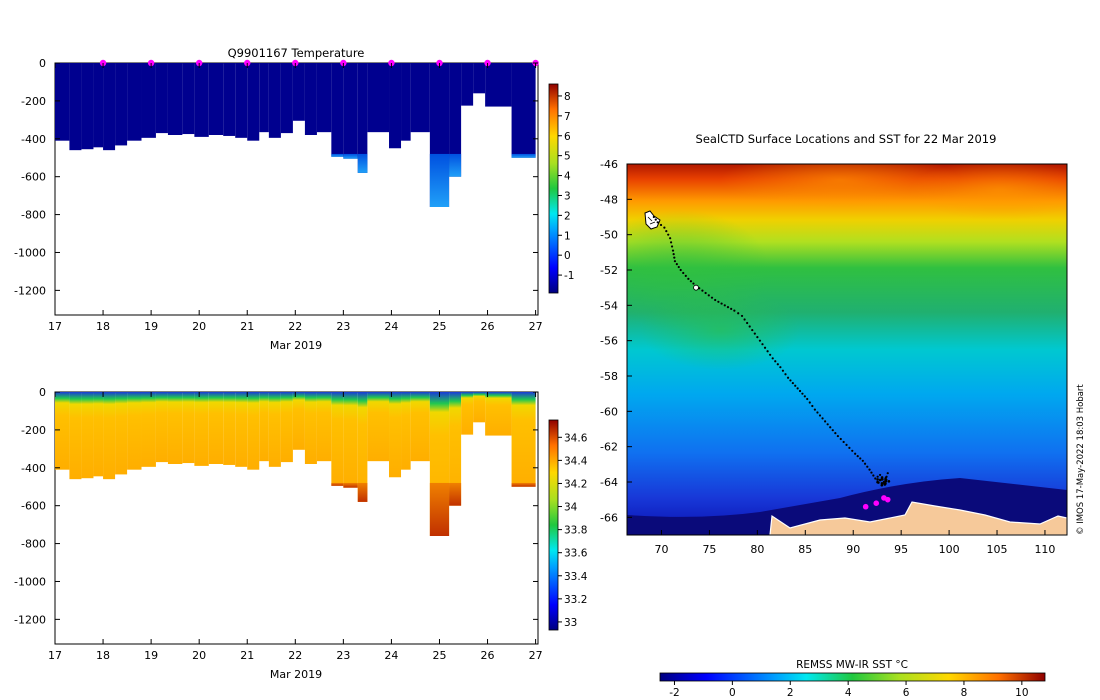 The image size is (1100, 700). I want to click on y-tick-label: 0, so click(42, 63).